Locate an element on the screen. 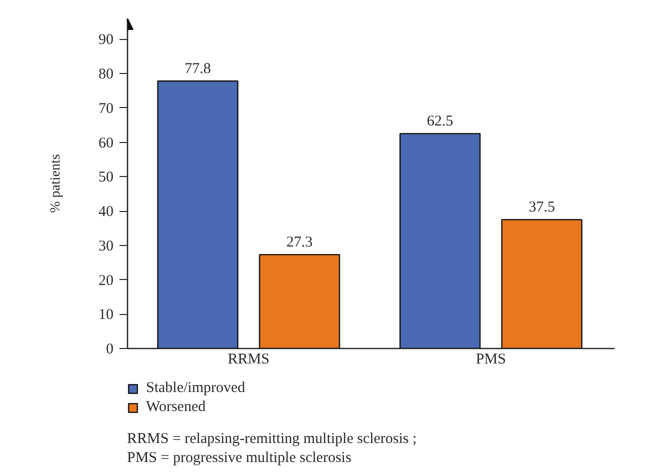  data-label: 27.3 is located at coordinates (299, 242).